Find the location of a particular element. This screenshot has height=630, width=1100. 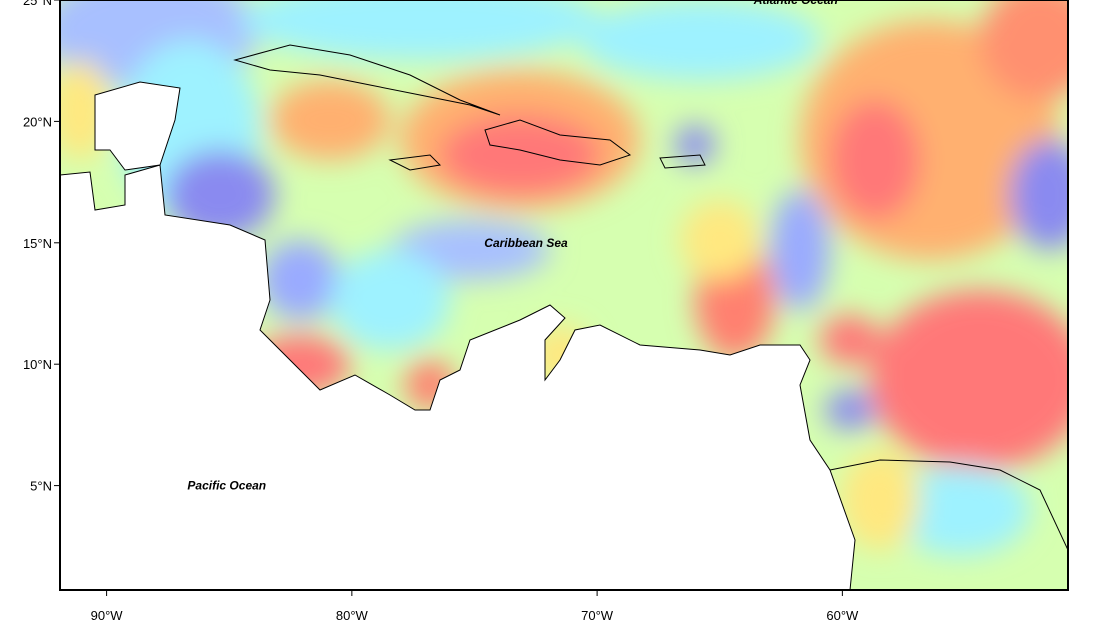

x-tick-label: 80°W is located at coordinates (352, 615).